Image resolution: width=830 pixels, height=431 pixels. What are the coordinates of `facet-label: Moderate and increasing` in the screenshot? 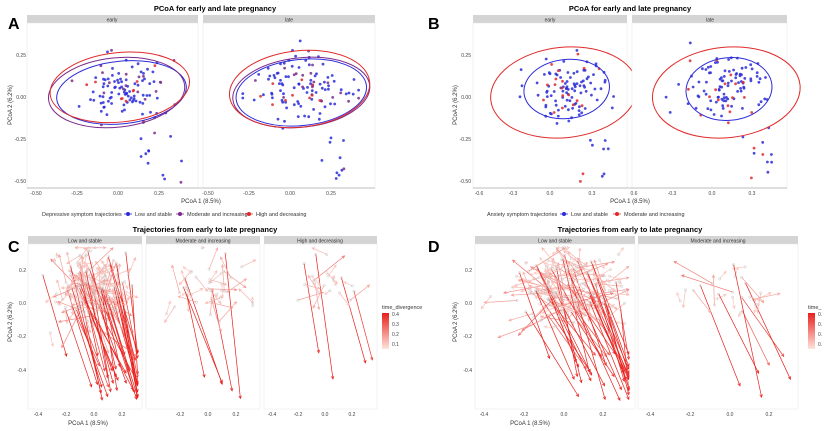 It's located at (202, 242).